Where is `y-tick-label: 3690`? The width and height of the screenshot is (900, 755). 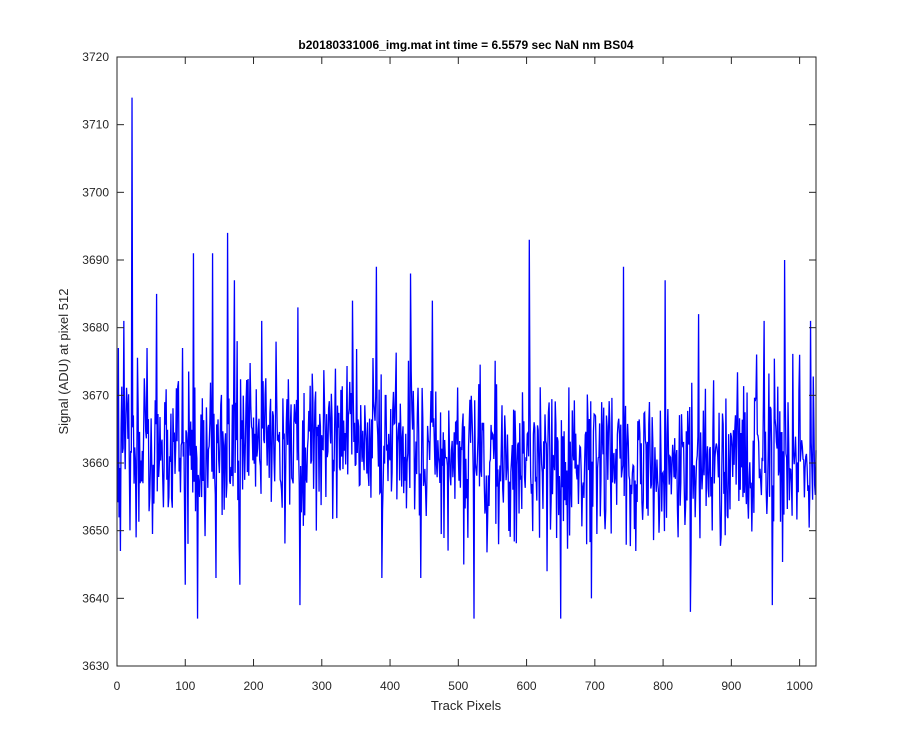
y-tick-label: 3690 is located at coordinates (95, 260).